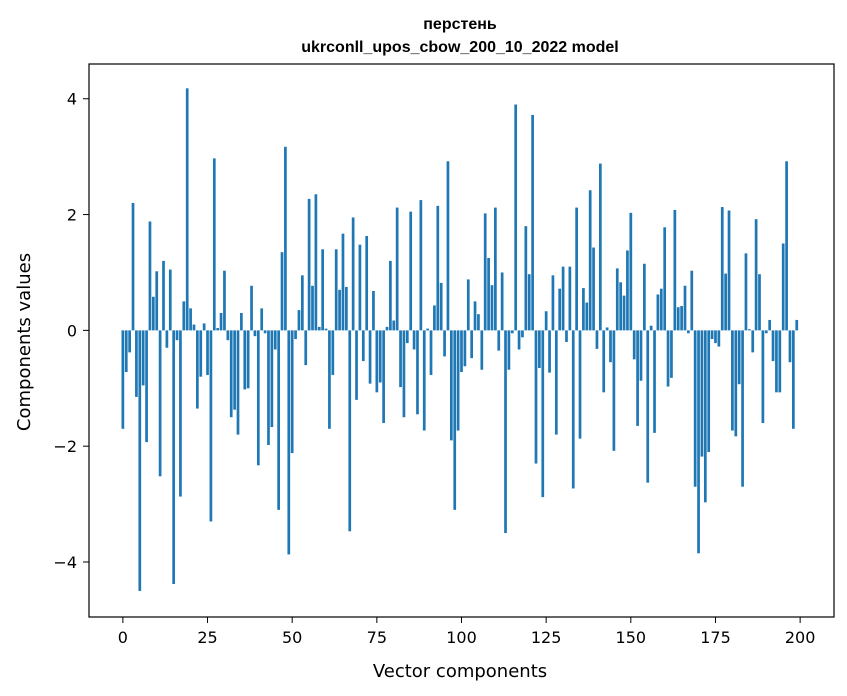  I want to click on x-axis-ticks: 0 25 50 75 100 125 150 175 200, so click(466, 632).